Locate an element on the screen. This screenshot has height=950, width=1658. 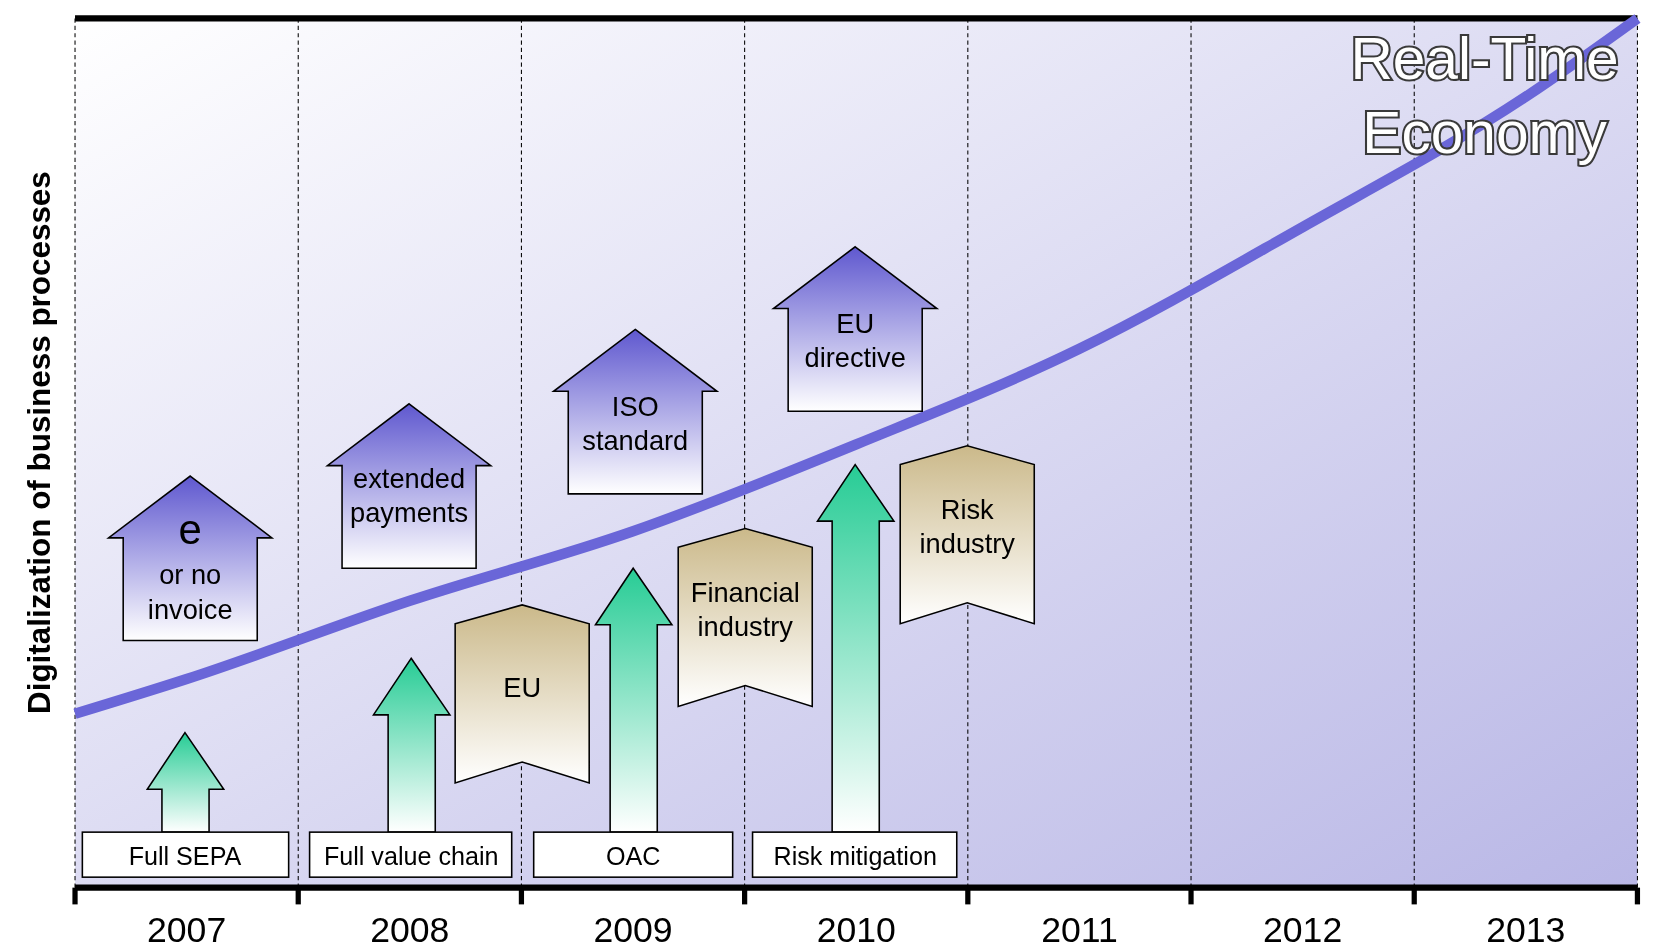
annotation: e or no invoice is located at coordinates (190, 565).